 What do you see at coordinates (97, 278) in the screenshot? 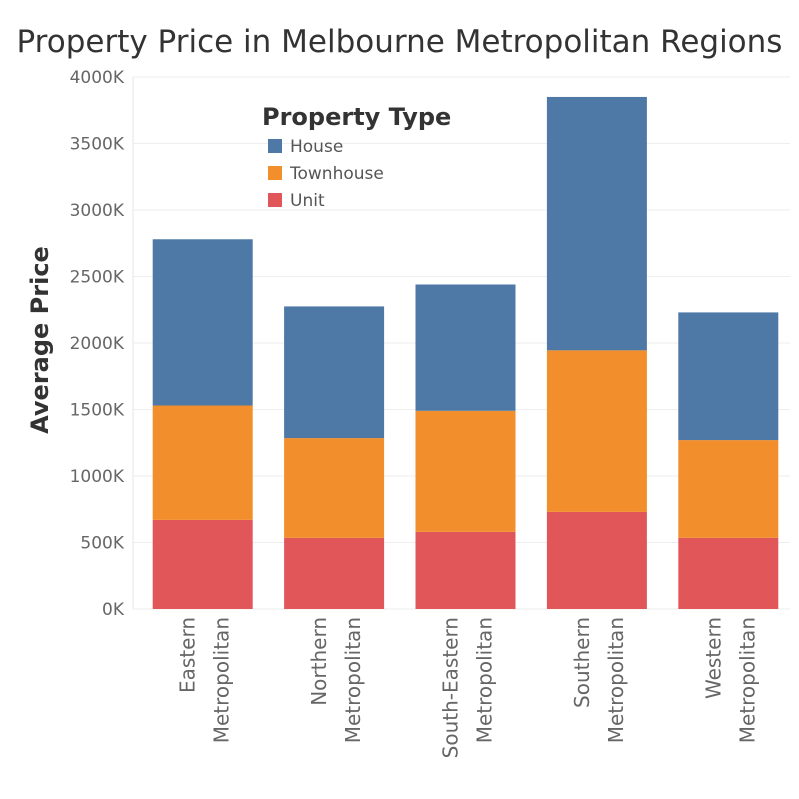
I see `y-tick-label: 2500K` at bounding box center [97, 278].